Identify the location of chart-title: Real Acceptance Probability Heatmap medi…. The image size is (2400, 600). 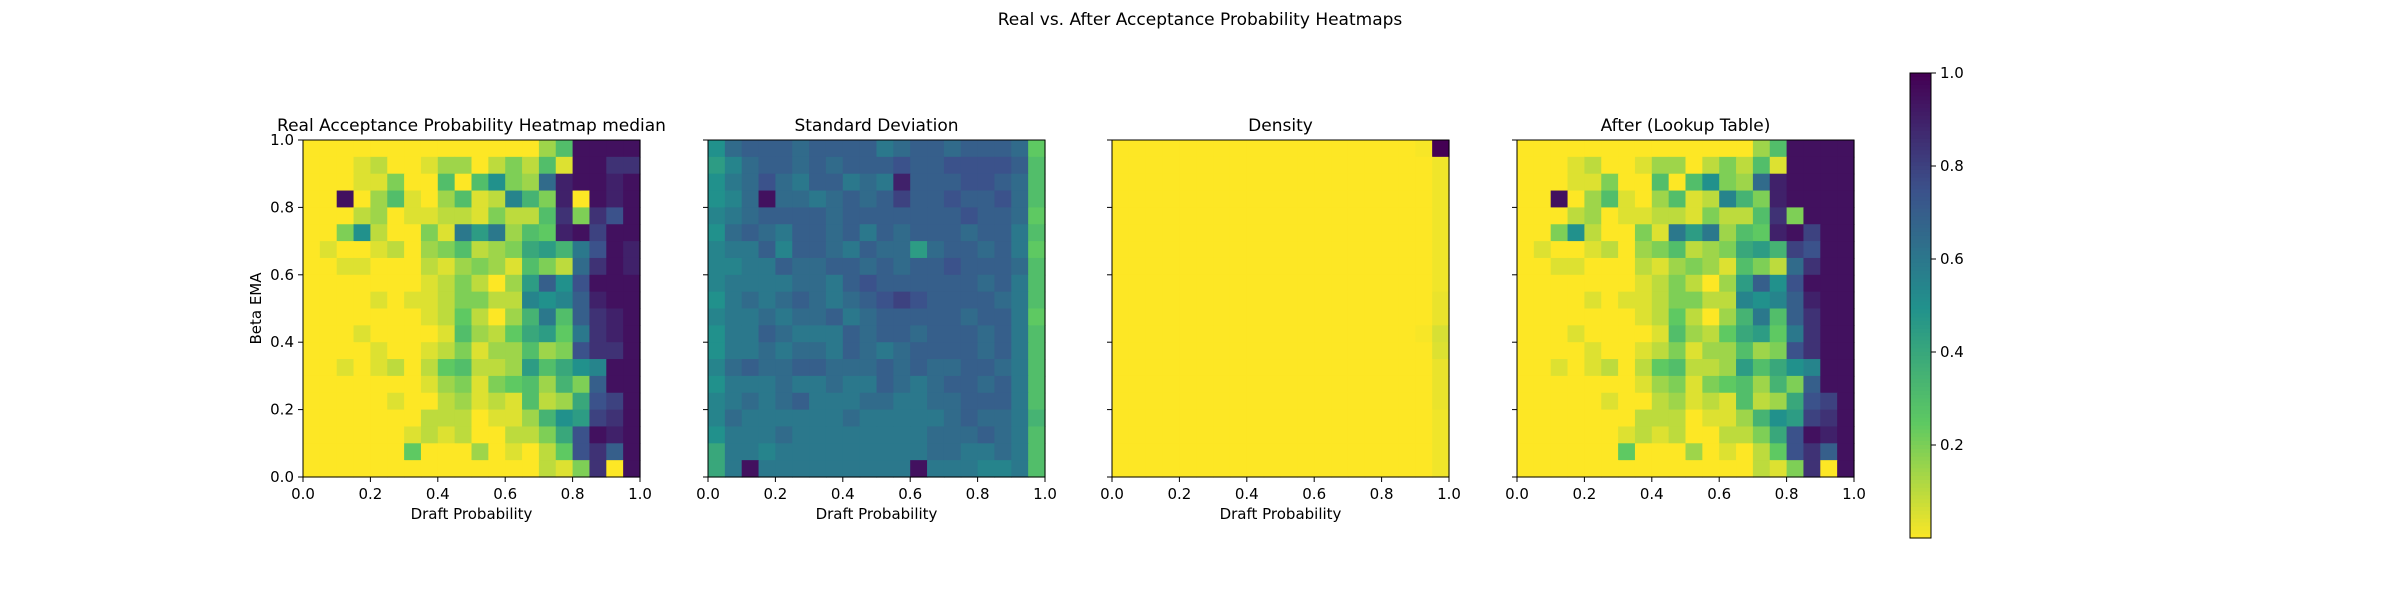
(471, 126).